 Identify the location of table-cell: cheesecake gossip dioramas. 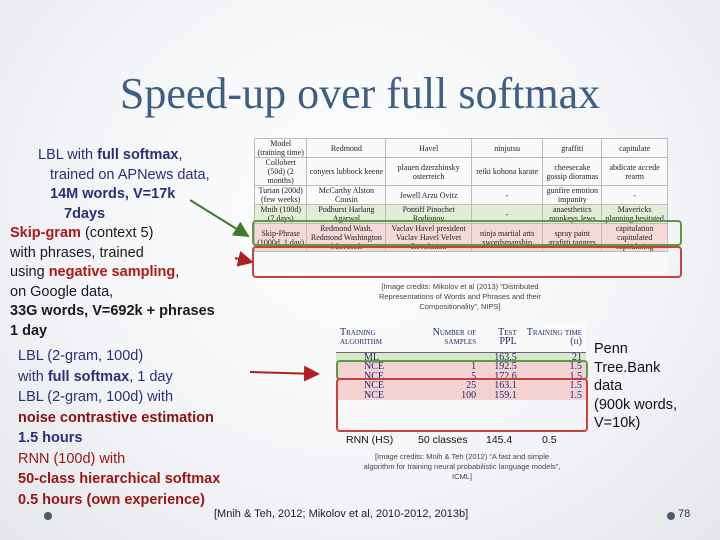
(572, 171).